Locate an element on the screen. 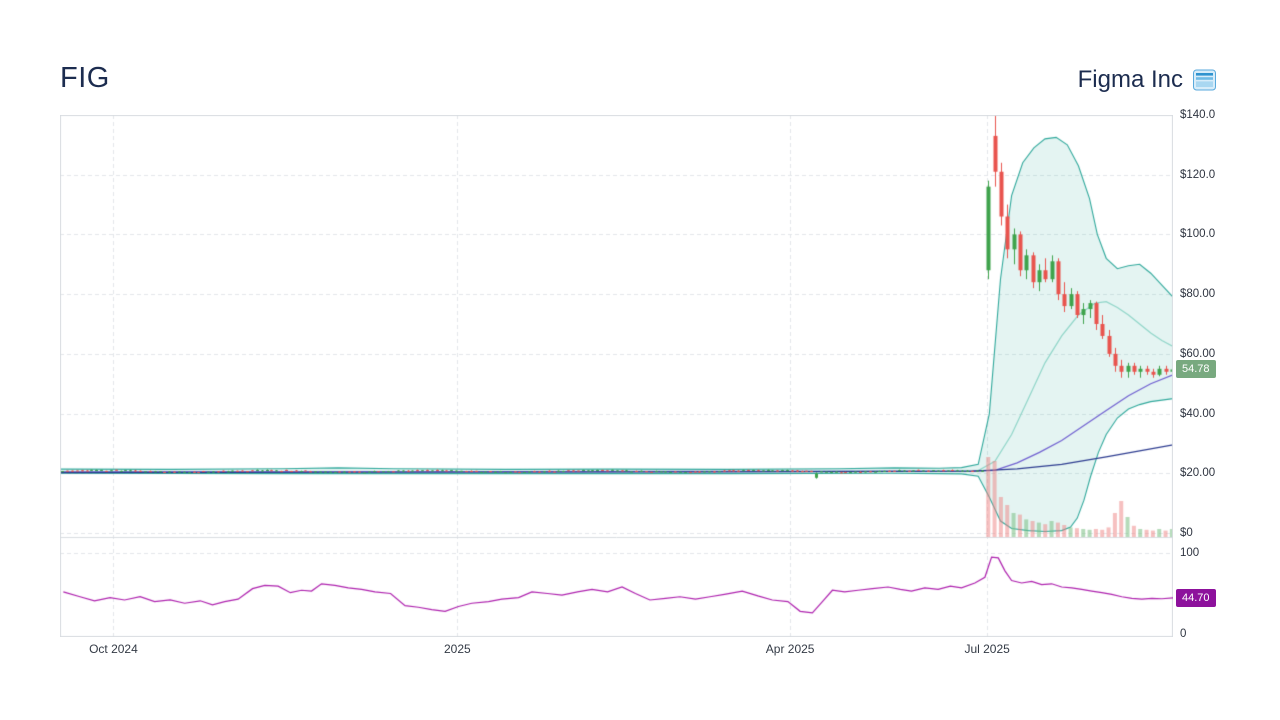 Image resolution: width=1280 pixels, height=720 pixels. company-header: Figma Inc is located at coordinates (1147, 80).